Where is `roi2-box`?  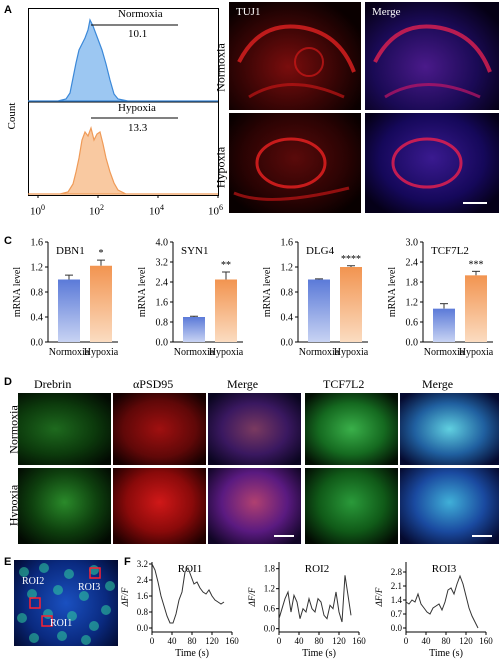
roi2-box is located at coordinates (35, 603).